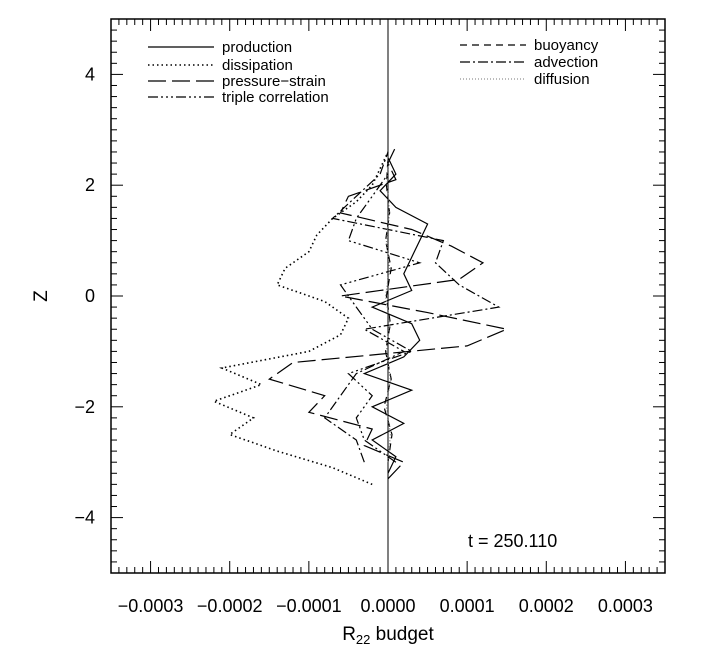 This screenshot has width=722, height=649. What do you see at coordinates (84, 407) in the screenshot?
I see `y-tick-label: −2` at bounding box center [84, 407].